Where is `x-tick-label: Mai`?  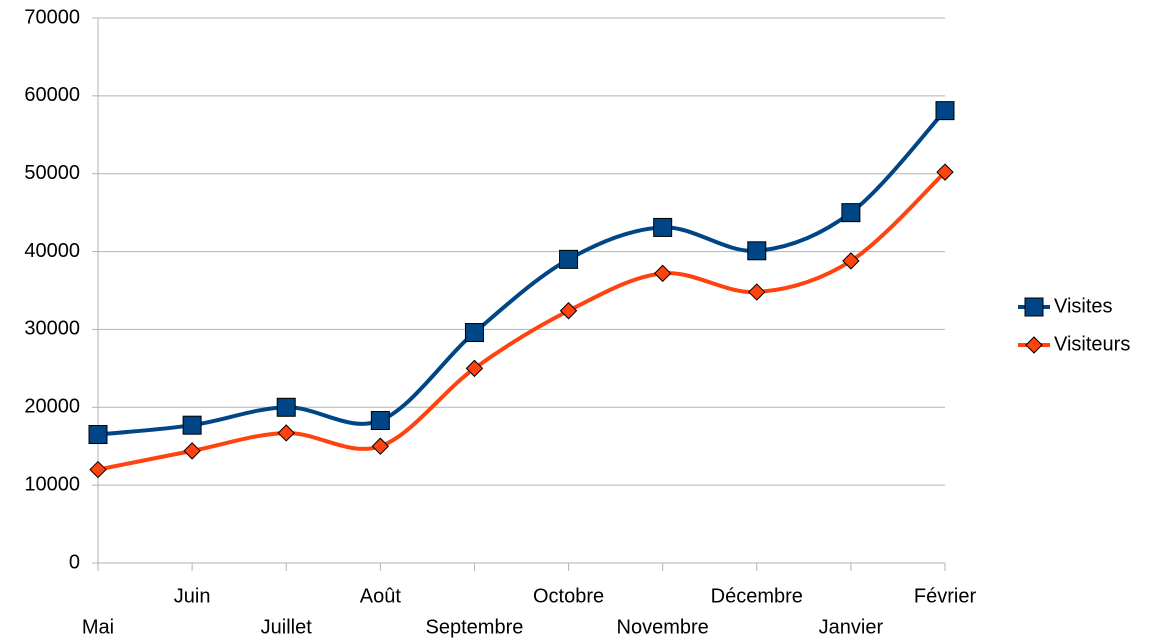 x-tick-label: Mai is located at coordinates (98, 627).